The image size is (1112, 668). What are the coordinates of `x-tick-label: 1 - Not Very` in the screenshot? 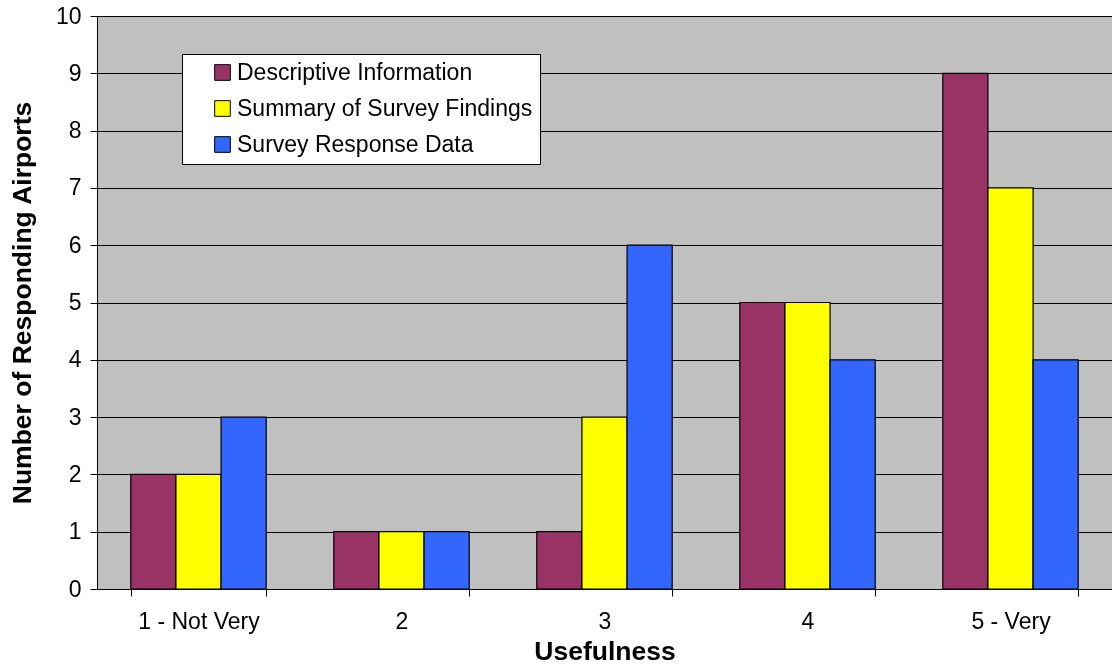 It's located at (199, 620).